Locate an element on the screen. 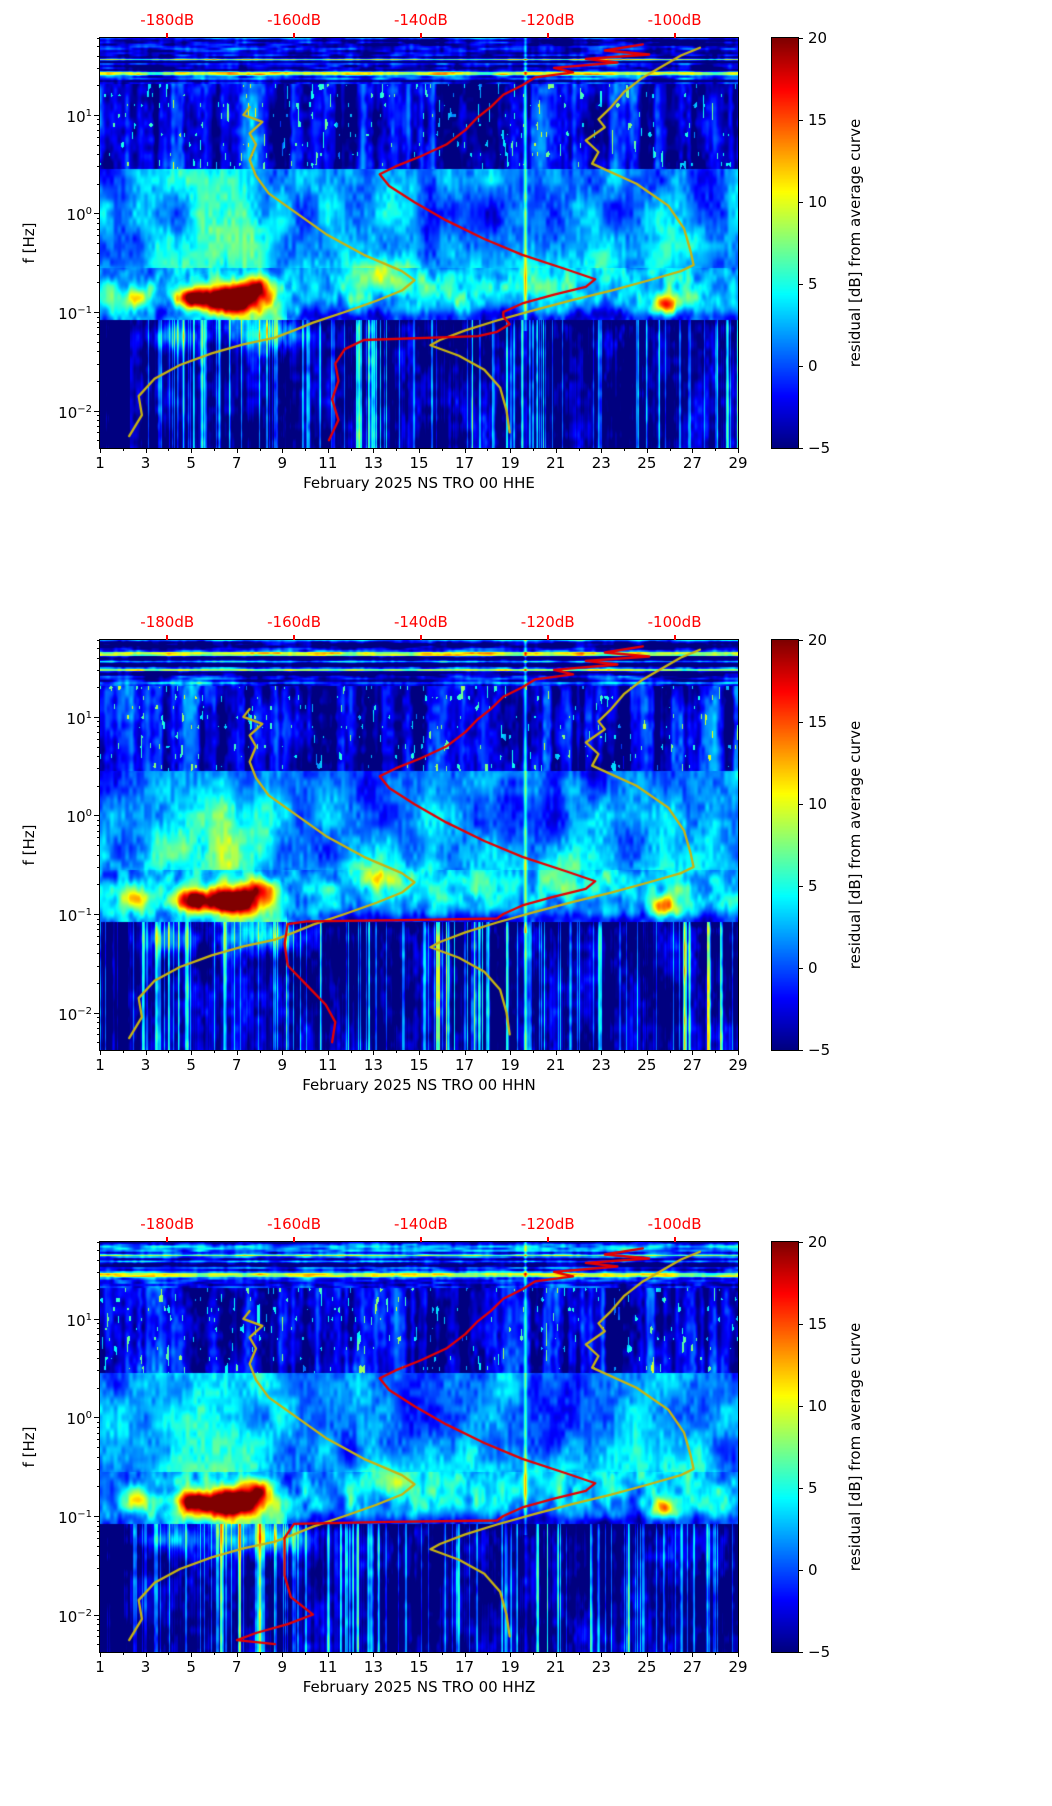 The width and height of the screenshot is (1052, 1806). y-tick-label: 10⁻¹ is located at coordinates (75, 915).